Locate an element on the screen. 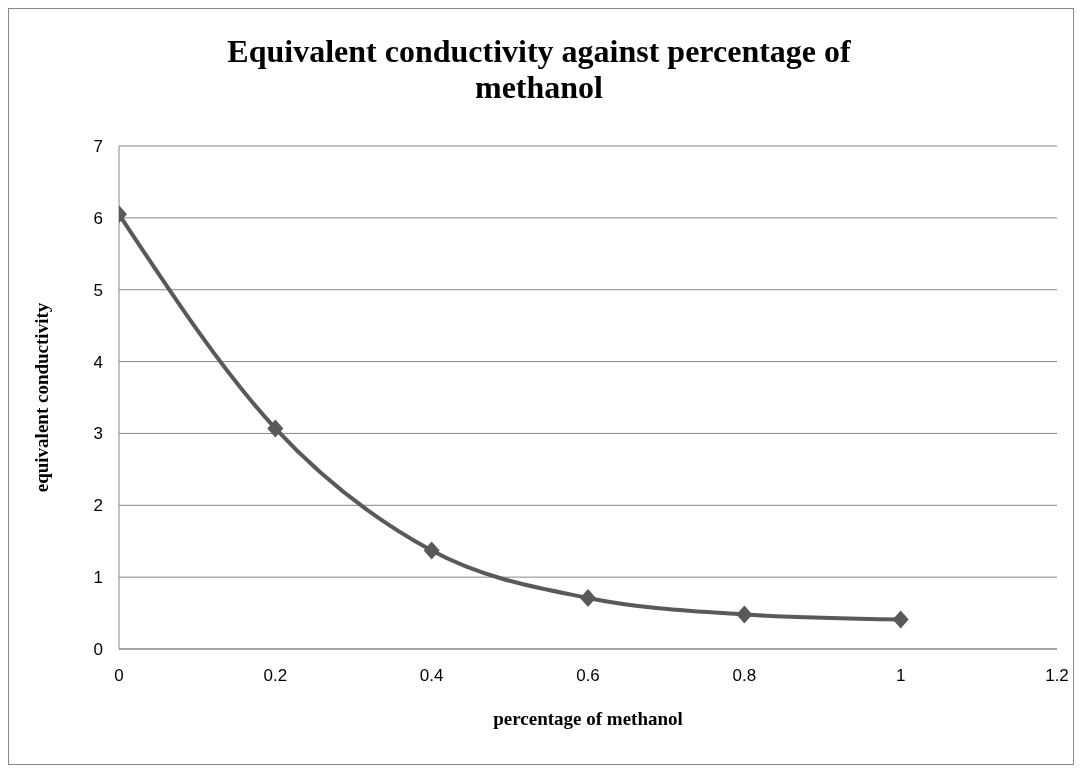 This screenshot has height=771, width=1080. x-tick-label: 0.8 is located at coordinates (744, 676).